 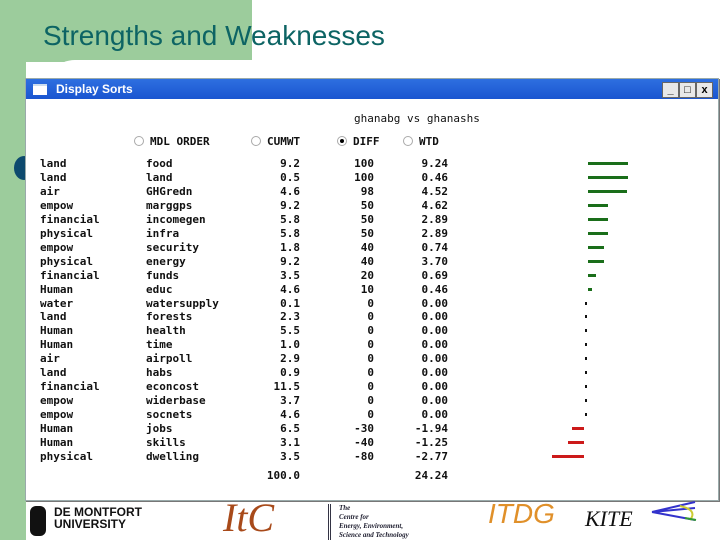 What do you see at coordinates (13, 270) in the screenshot?
I see `background-strip` at bounding box center [13, 270].